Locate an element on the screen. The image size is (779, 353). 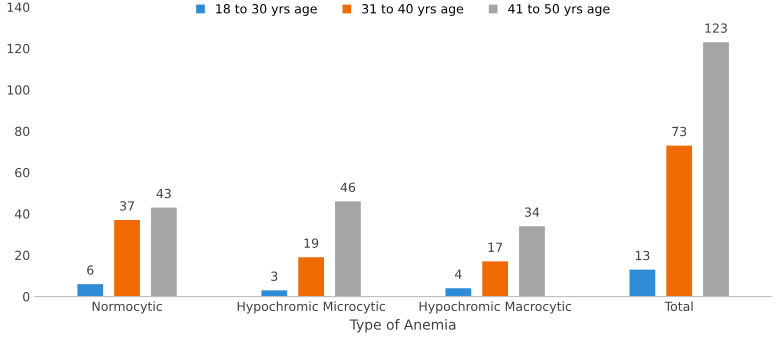
y-tick-label: 80 is located at coordinates (22, 131).